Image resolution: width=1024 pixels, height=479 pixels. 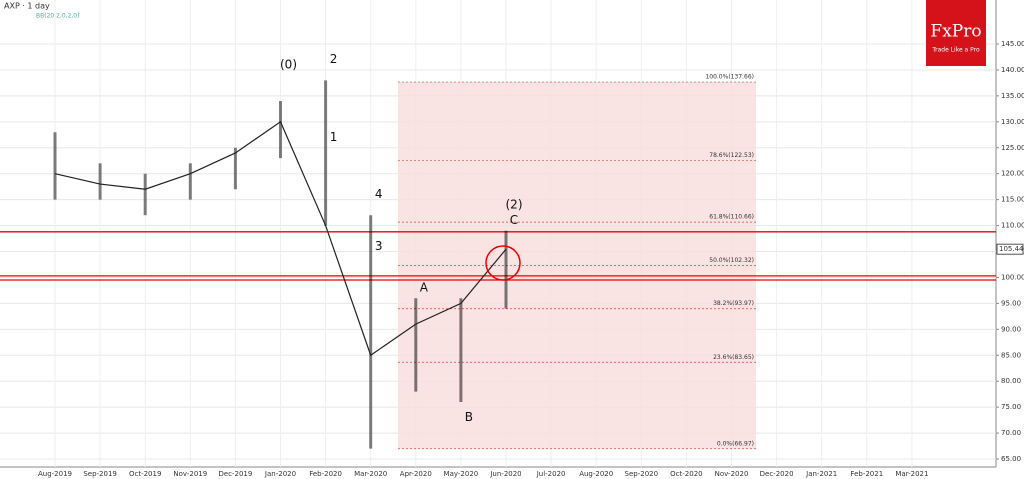 What do you see at coordinates (735, 443) in the screenshot?
I see `fib-label: 0.0%(66.97)` at bounding box center [735, 443].